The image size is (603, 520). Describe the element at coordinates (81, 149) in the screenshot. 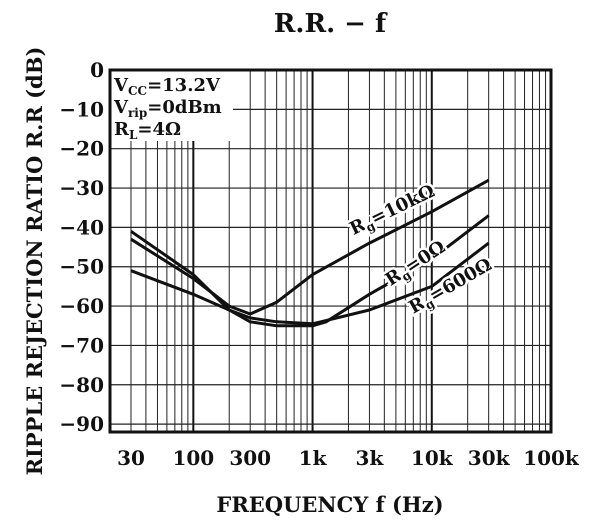

I see `y-tick-label: −20` at that location.